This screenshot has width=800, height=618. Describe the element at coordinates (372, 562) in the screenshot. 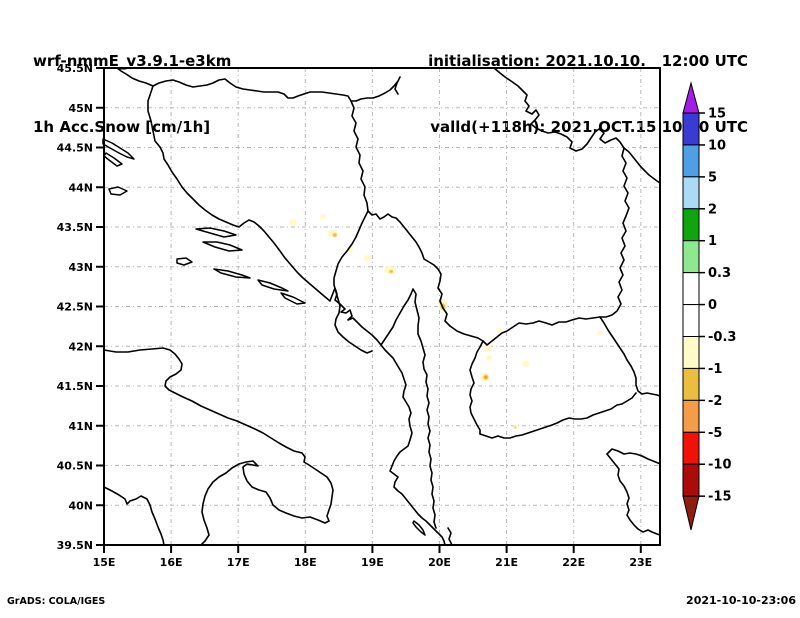

I see `lon-tick-label: 19E` at that location.